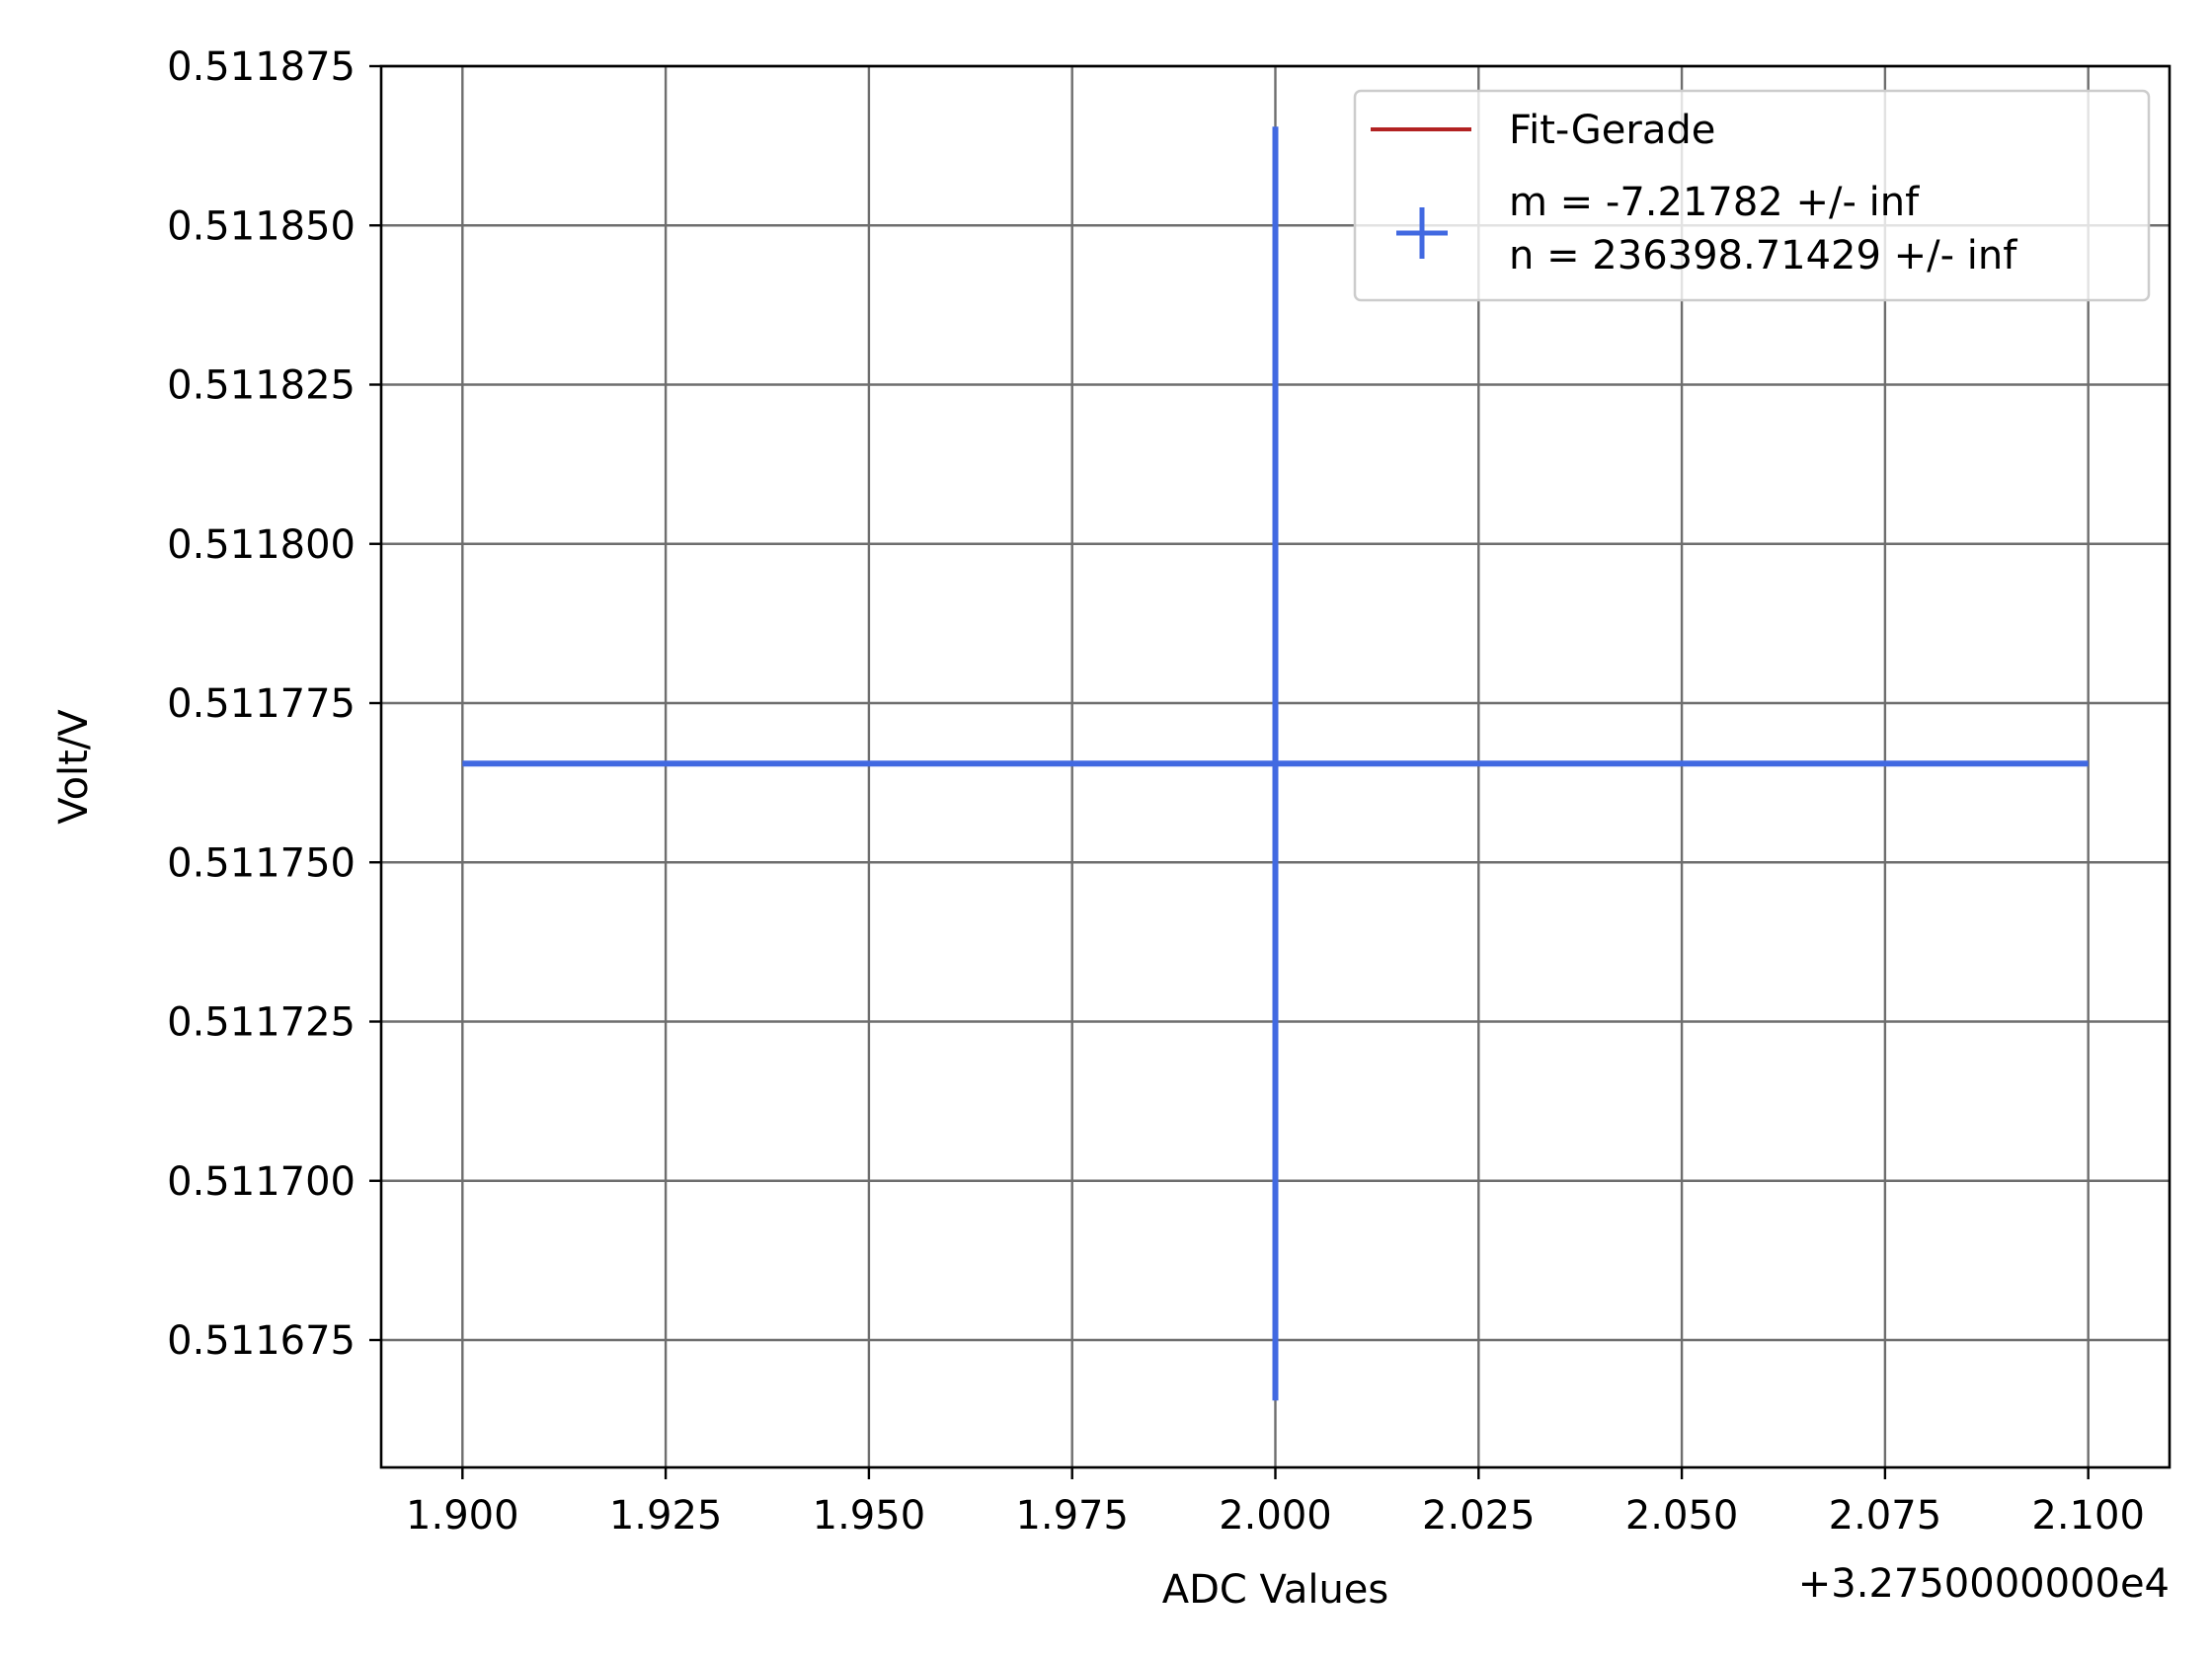 The height and width of the screenshot is (1659, 2212). Describe the element at coordinates (1885, 1516) in the screenshot. I see `x-tick-label: 2.075` at that location.